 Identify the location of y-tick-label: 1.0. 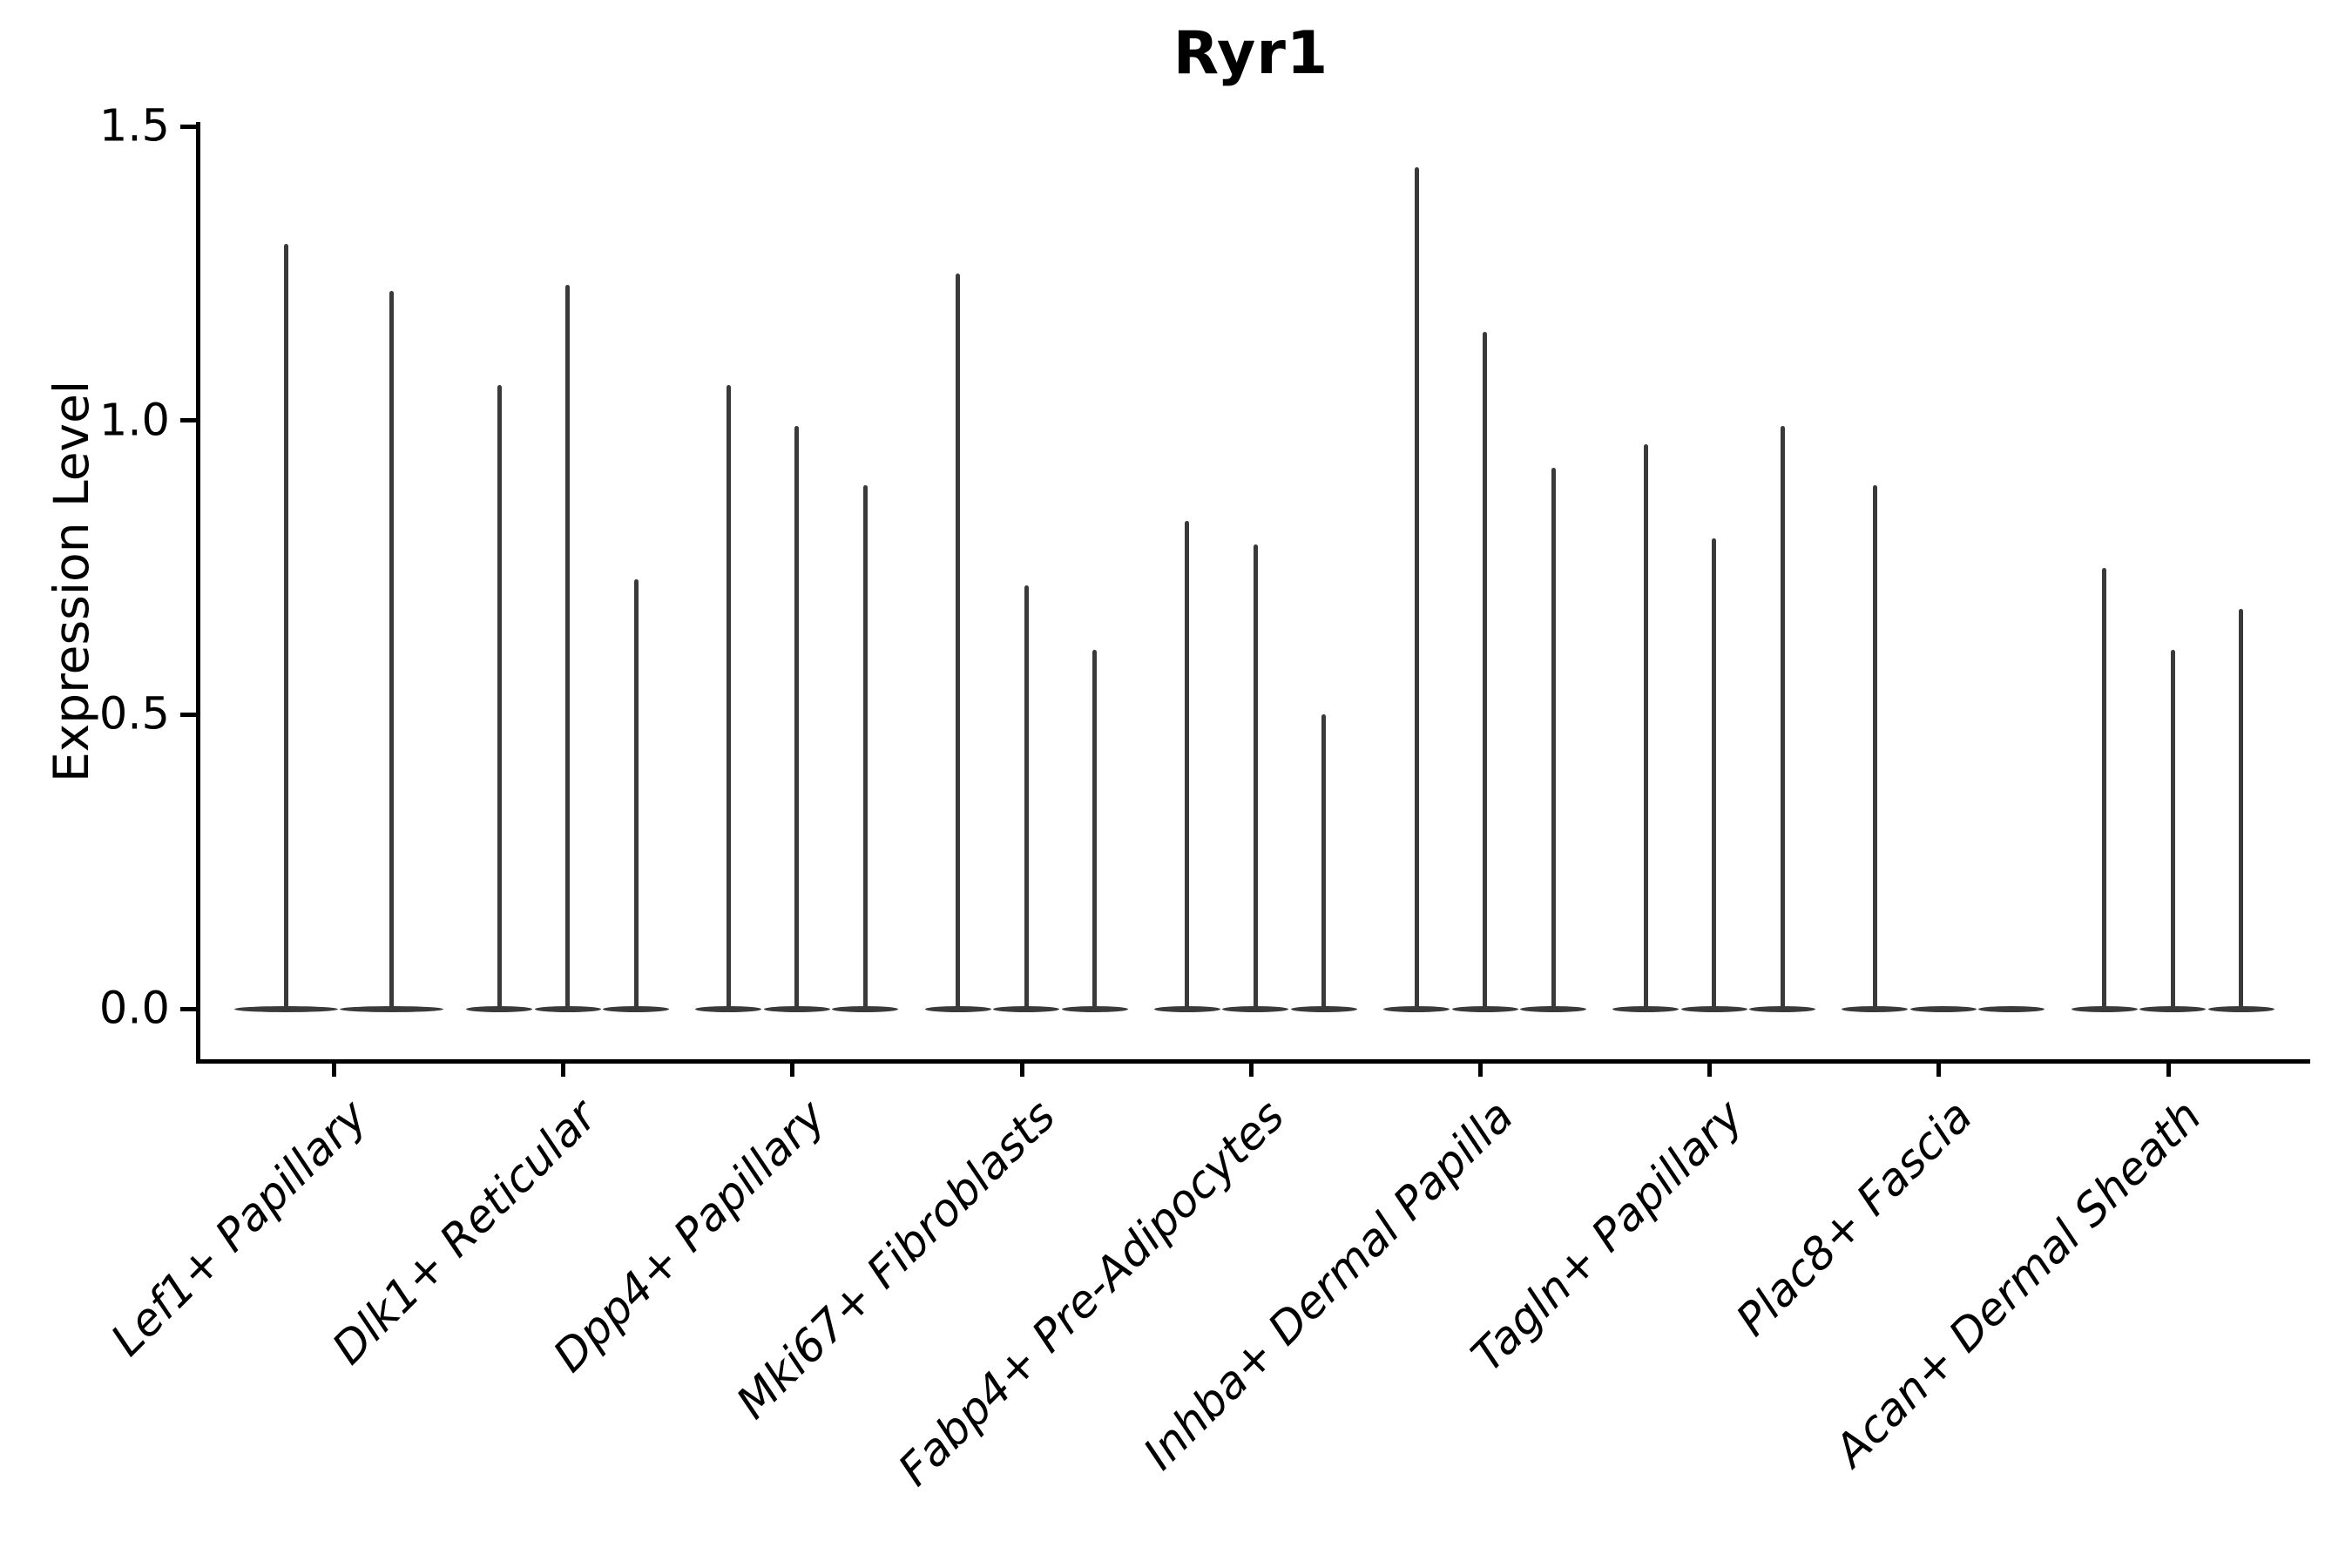
(134, 421).